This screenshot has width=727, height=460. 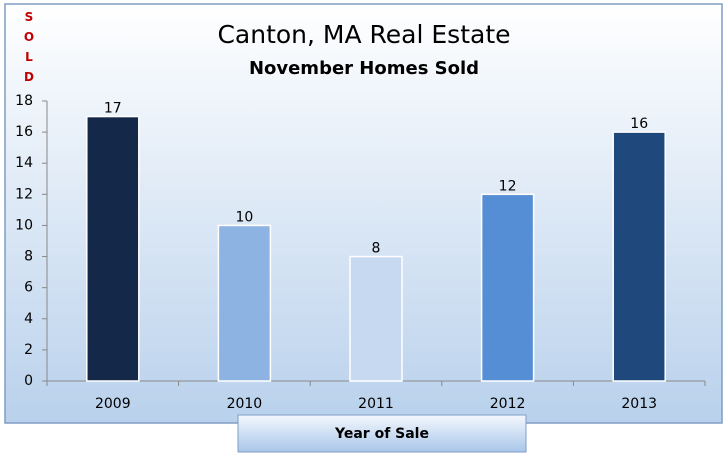 I want to click on x-tick-label: 2011, so click(x=376, y=404).